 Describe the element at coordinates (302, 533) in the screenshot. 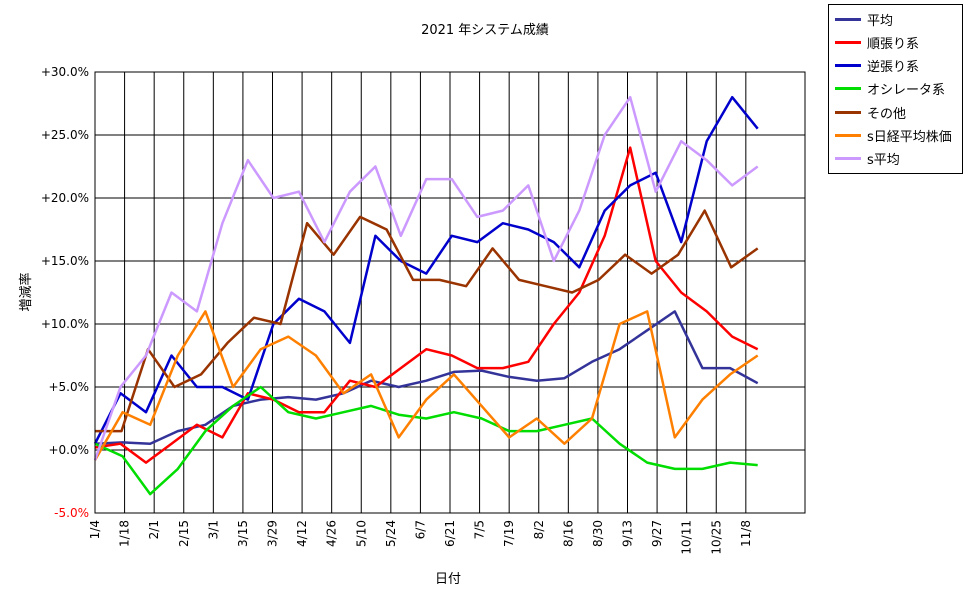

I see `x-tick-label: 4/12` at that location.